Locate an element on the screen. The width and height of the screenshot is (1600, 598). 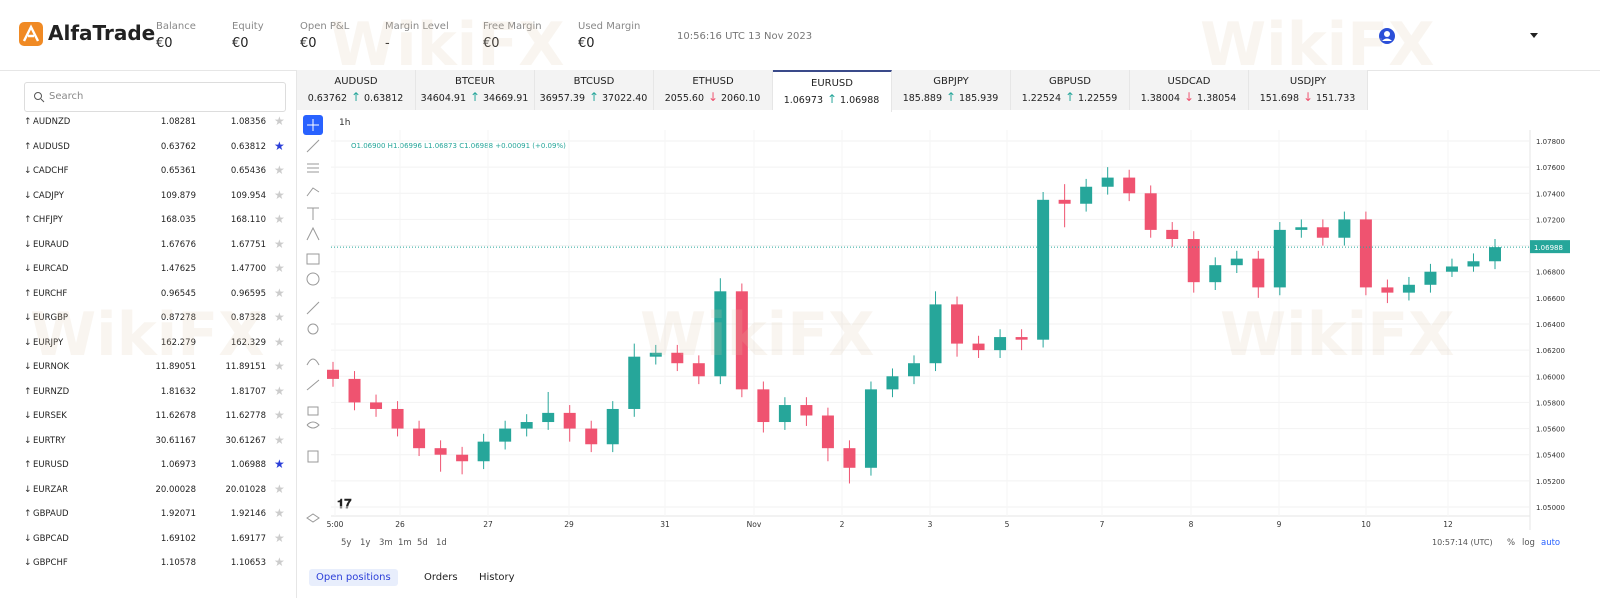
y-tick-label: 1.05200 is located at coordinates (1550, 482).